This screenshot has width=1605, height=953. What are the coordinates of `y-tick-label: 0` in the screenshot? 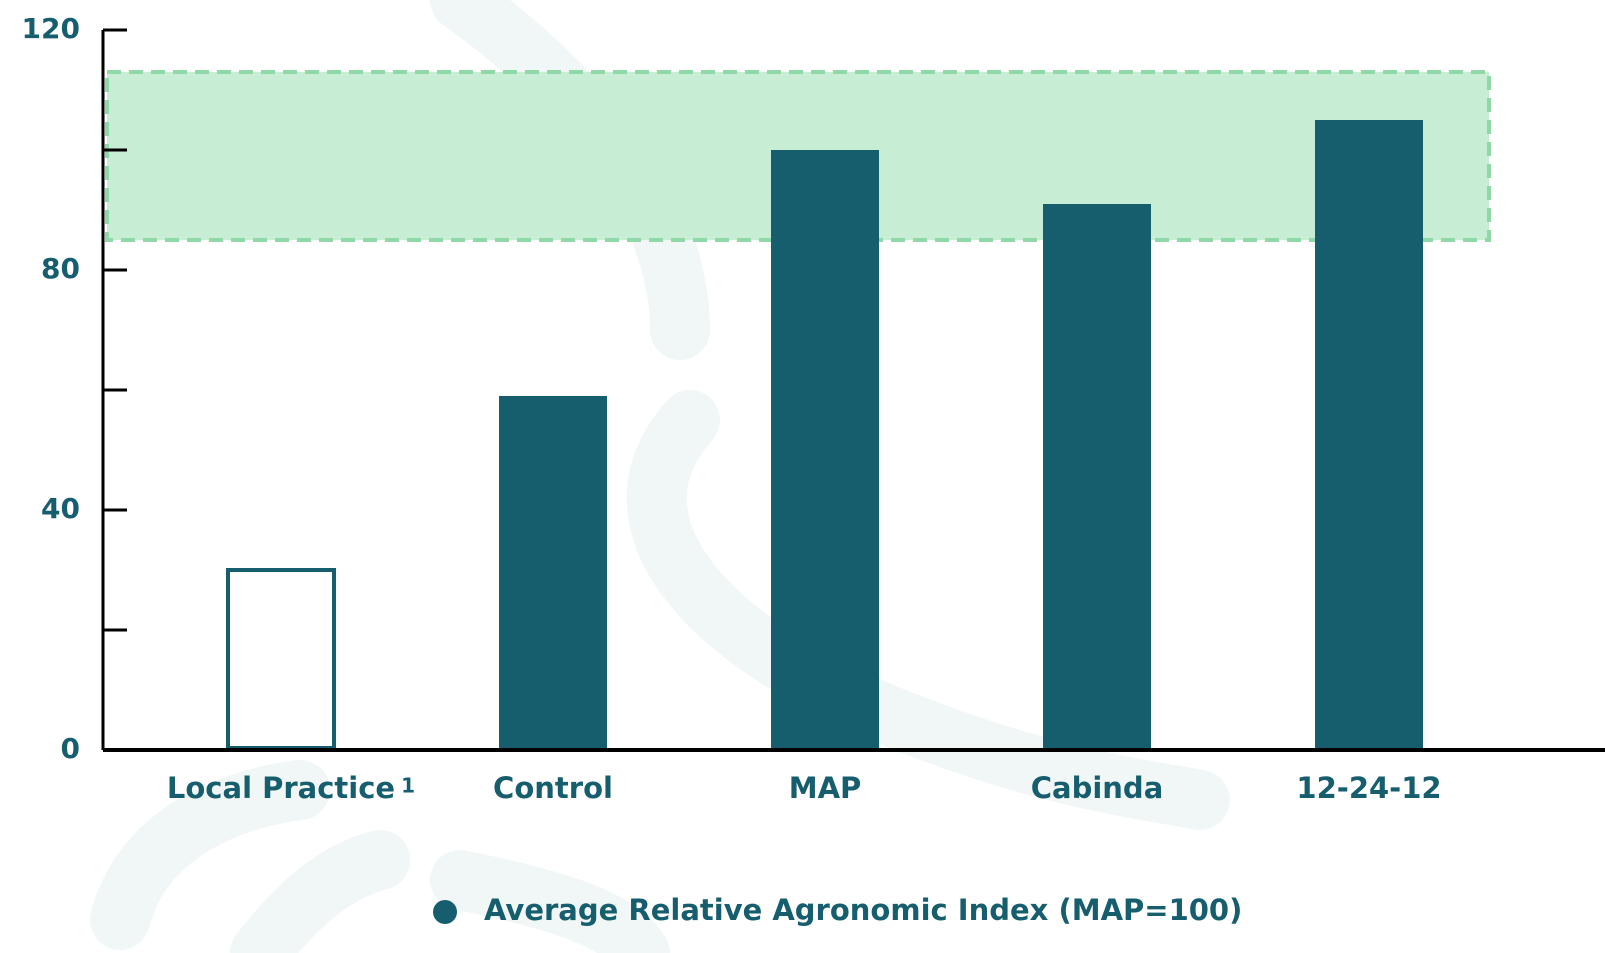 It's located at (70, 748).